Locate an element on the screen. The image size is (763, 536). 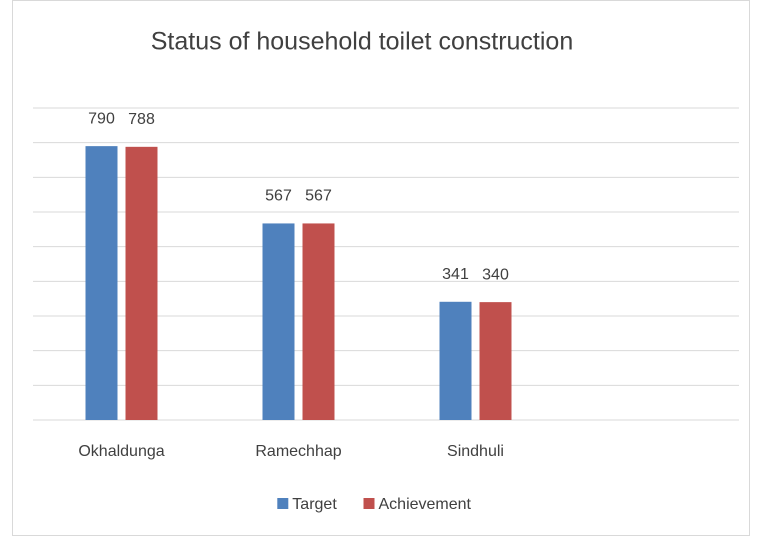
data-label: 340 is located at coordinates (495, 274).